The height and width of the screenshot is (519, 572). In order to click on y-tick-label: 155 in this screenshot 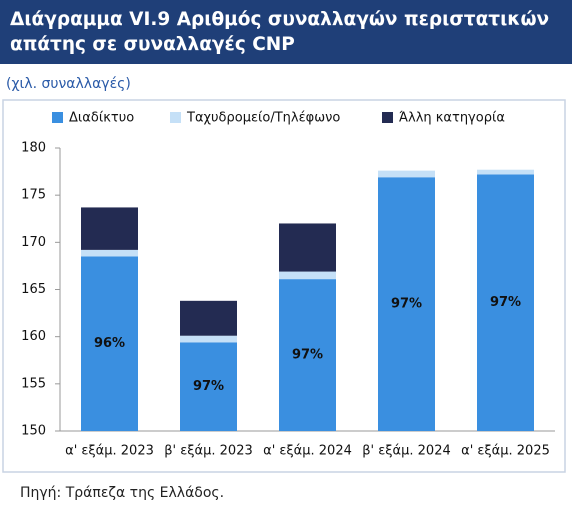, I will do `click(33, 383)`.